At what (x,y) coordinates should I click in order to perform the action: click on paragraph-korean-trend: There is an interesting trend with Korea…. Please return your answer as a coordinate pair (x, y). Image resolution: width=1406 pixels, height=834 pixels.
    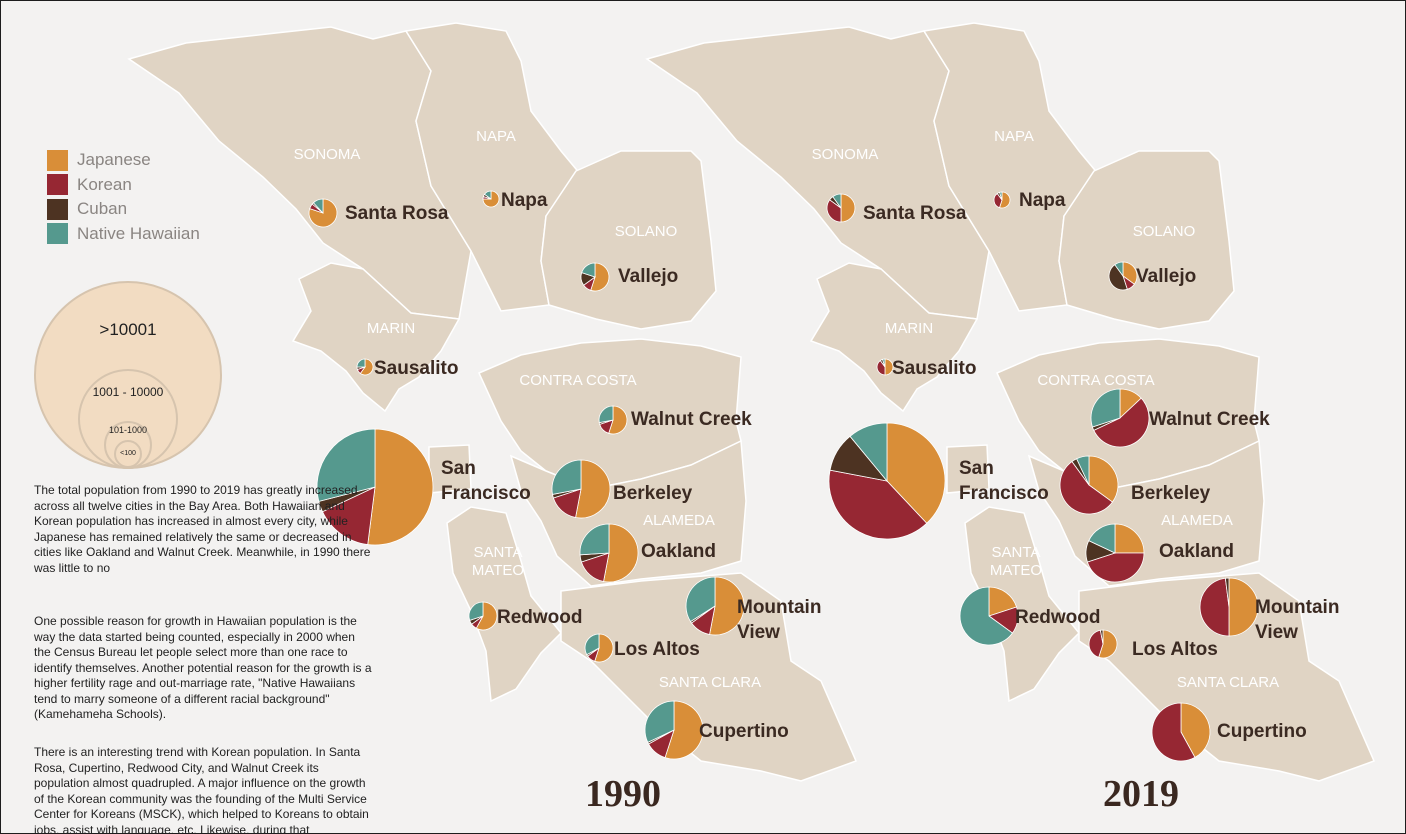
    Looking at the image, I should click on (201, 789).